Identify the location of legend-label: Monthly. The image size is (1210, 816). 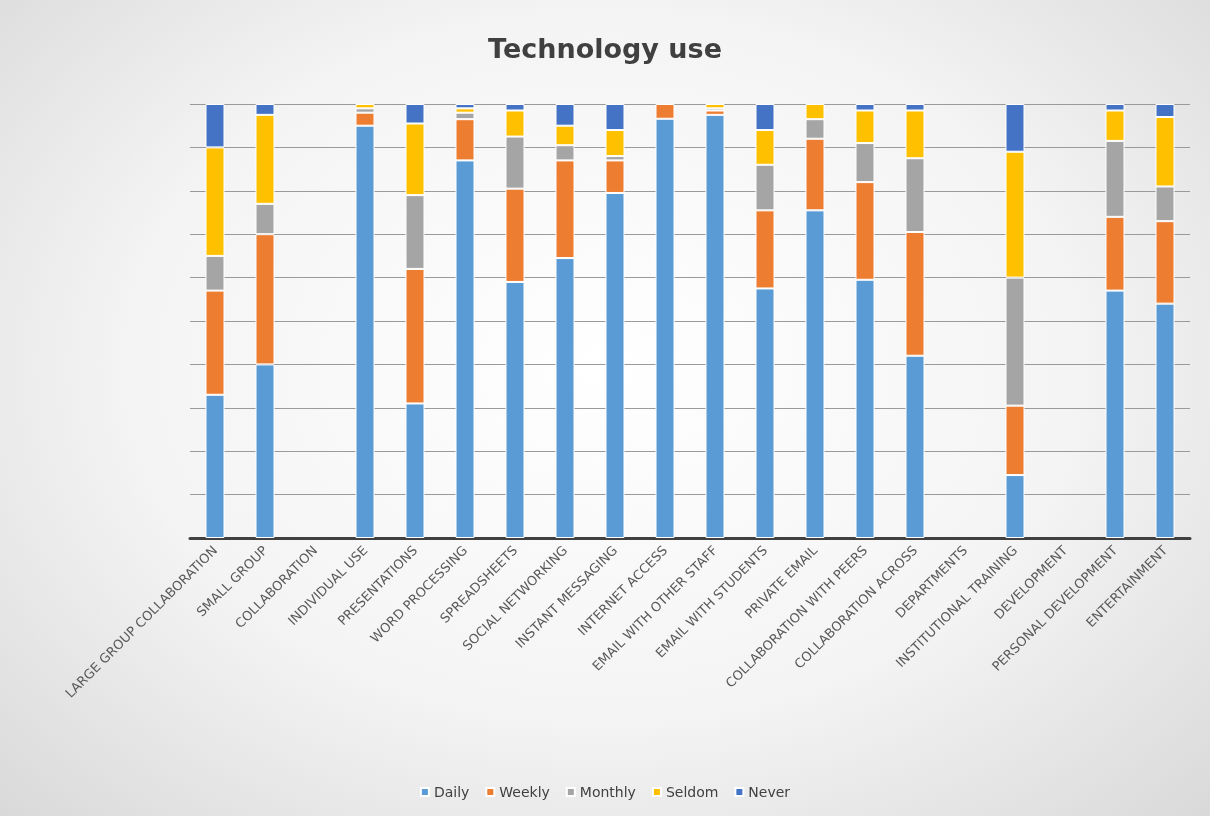
(607, 792).